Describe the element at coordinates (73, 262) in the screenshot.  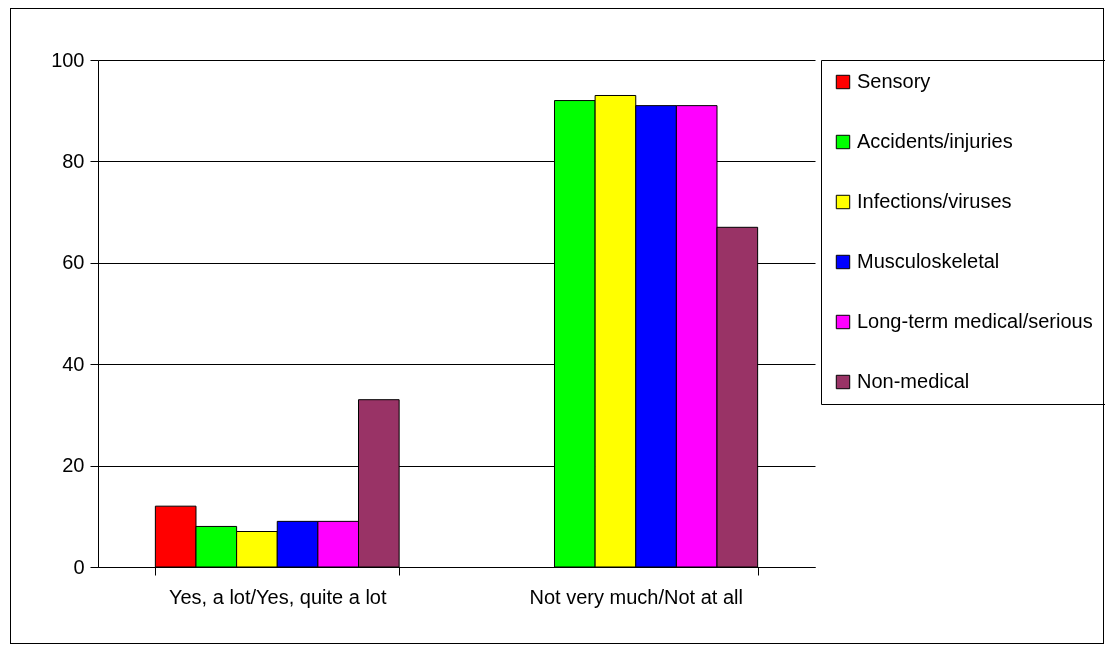
I see `y-tick-label: 60` at that location.